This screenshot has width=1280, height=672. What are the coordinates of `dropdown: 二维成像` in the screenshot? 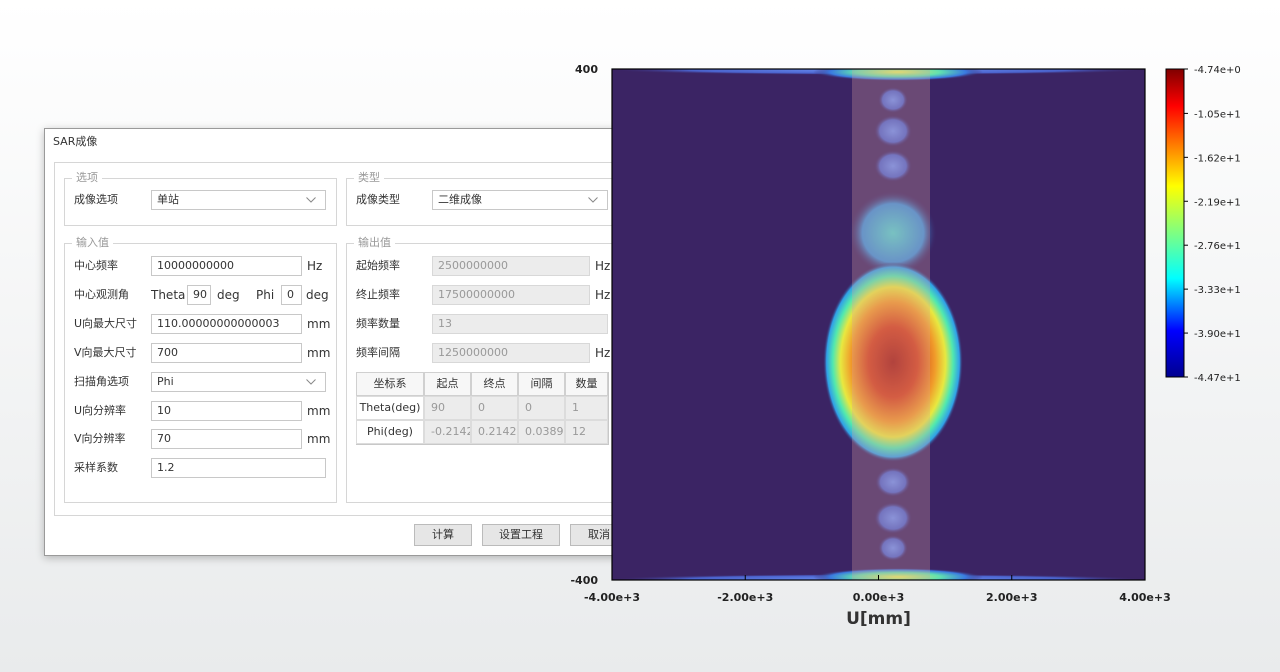 It's located at (520, 200).